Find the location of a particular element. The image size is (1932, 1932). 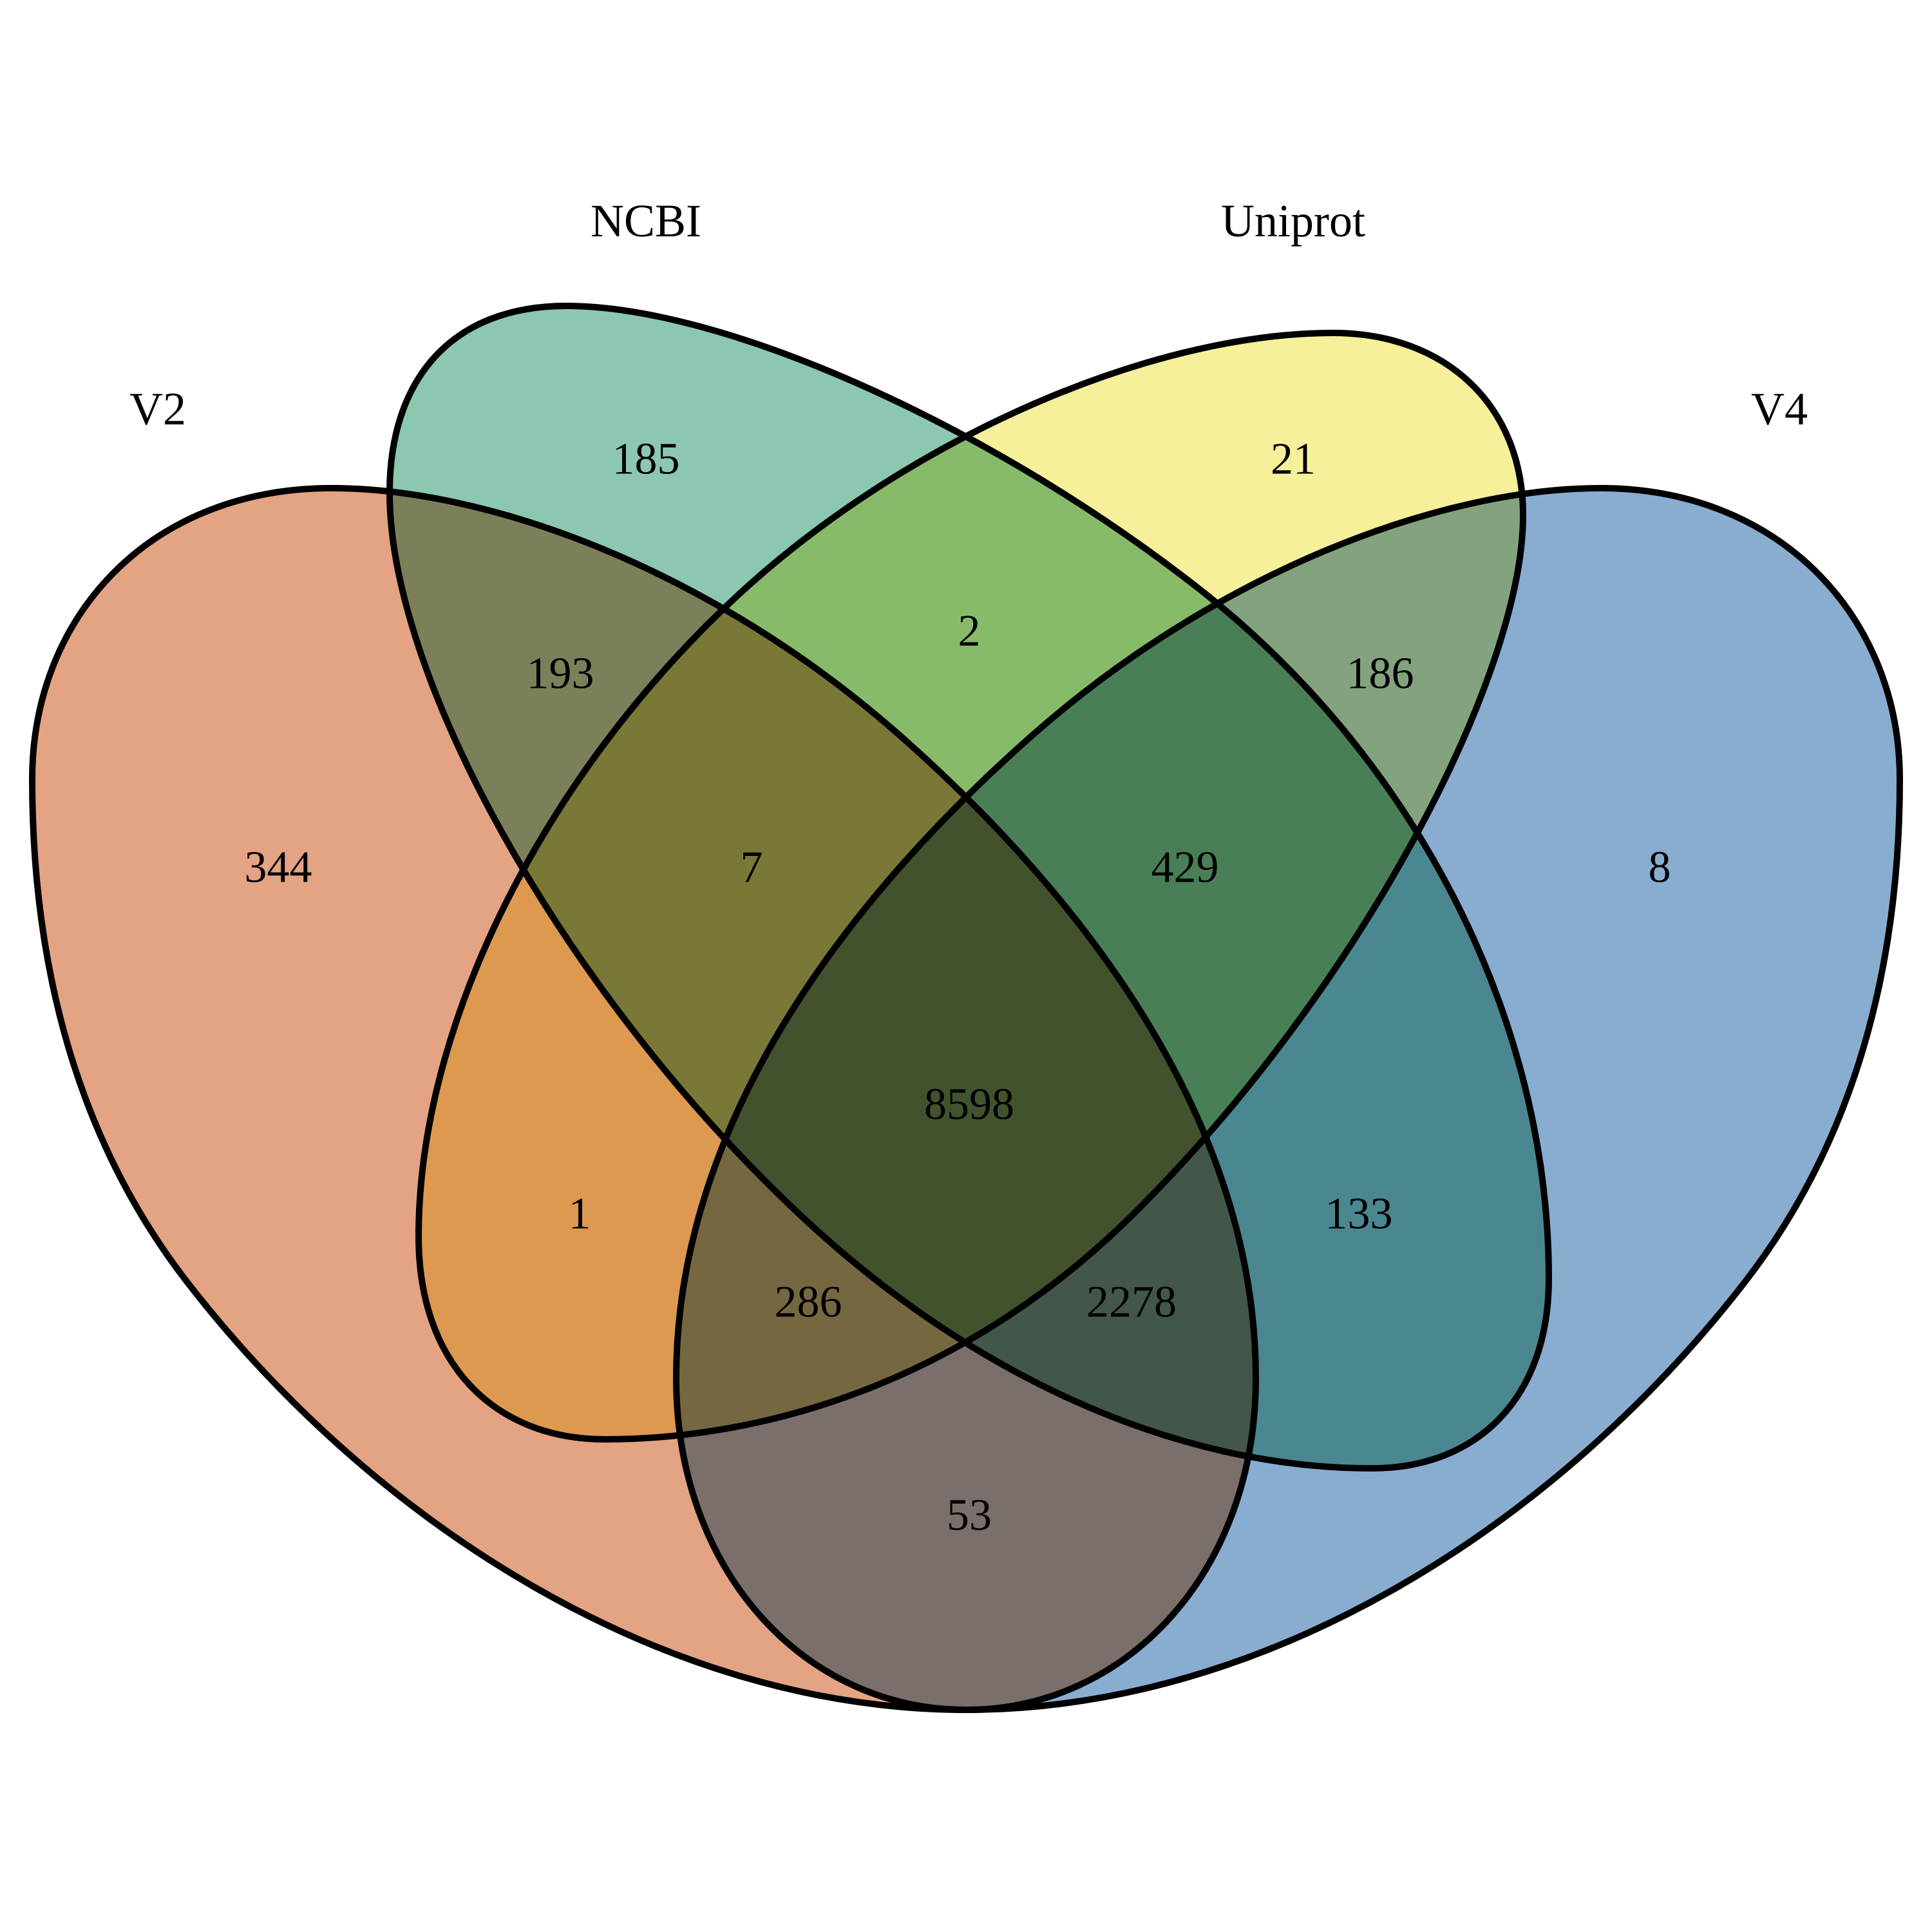

region-count-v2-ncbi-uniprot: 7 is located at coordinates (752, 868).